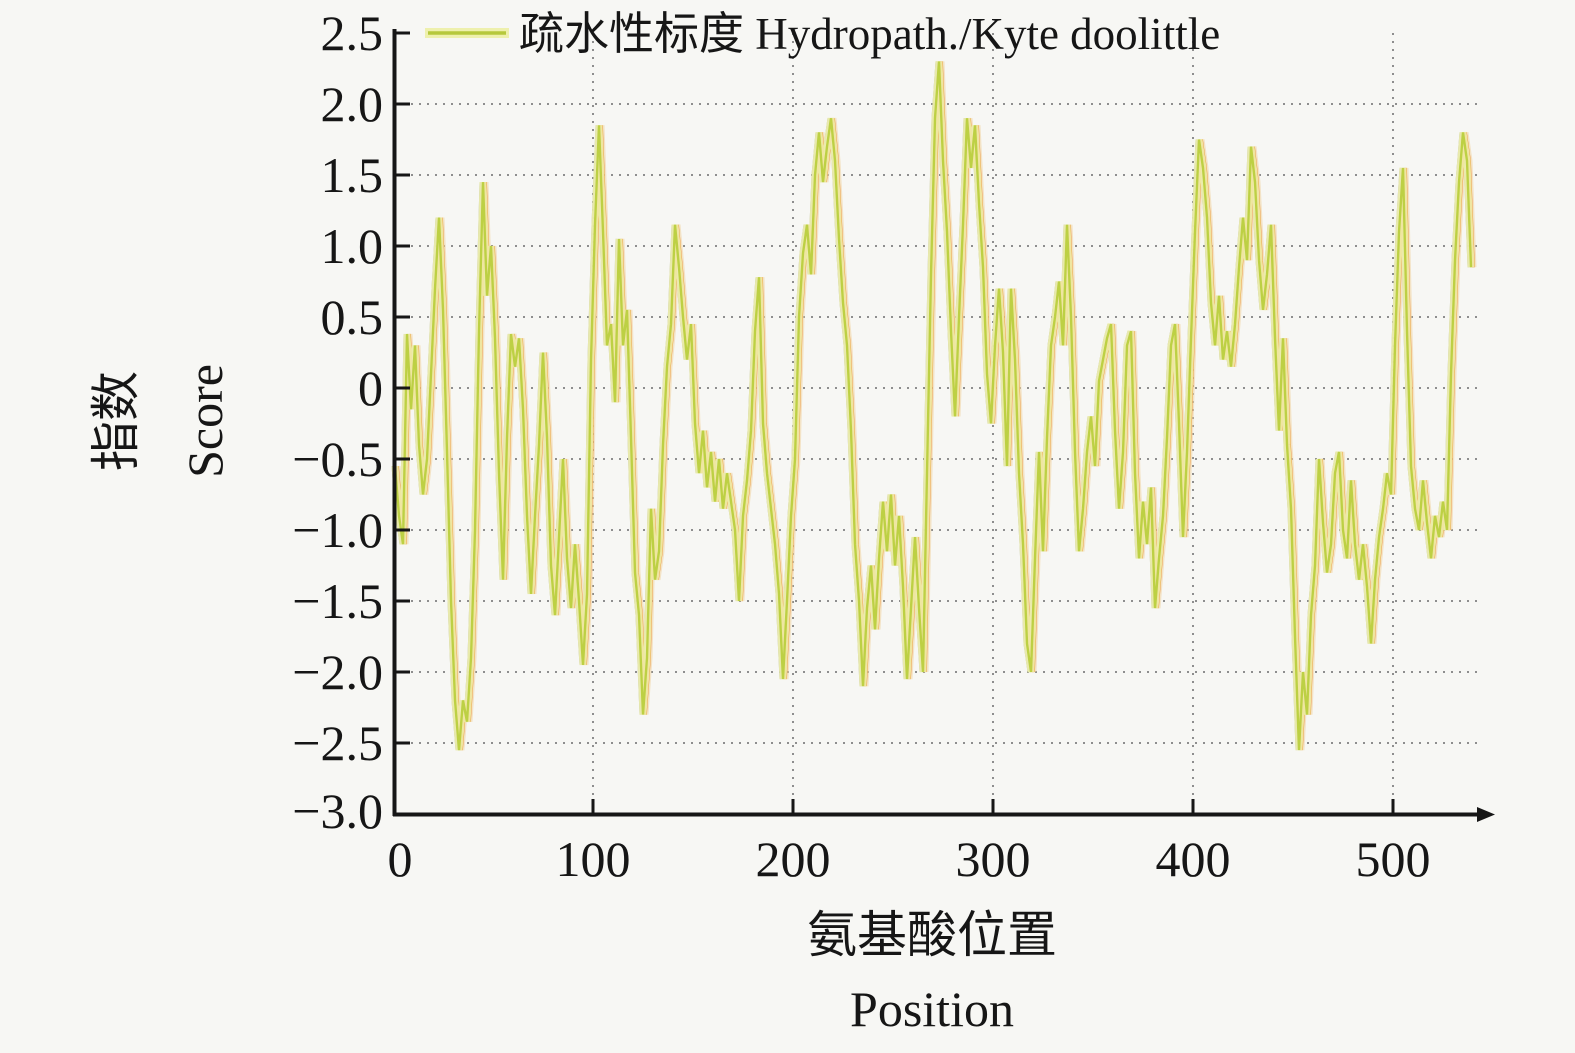  What do you see at coordinates (400, 859) in the screenshot?
I see `x-tick-label: 0` at bounding box center [400, 859].